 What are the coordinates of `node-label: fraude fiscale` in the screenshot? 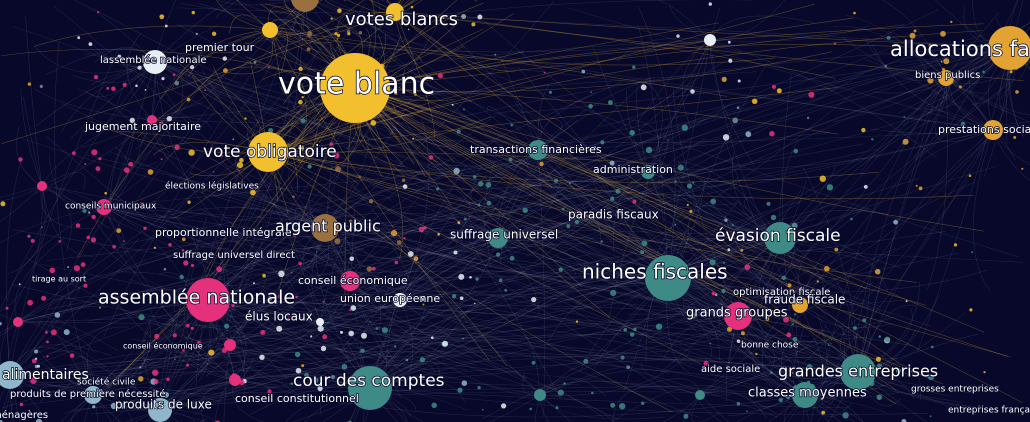 It's located at (804, 300).